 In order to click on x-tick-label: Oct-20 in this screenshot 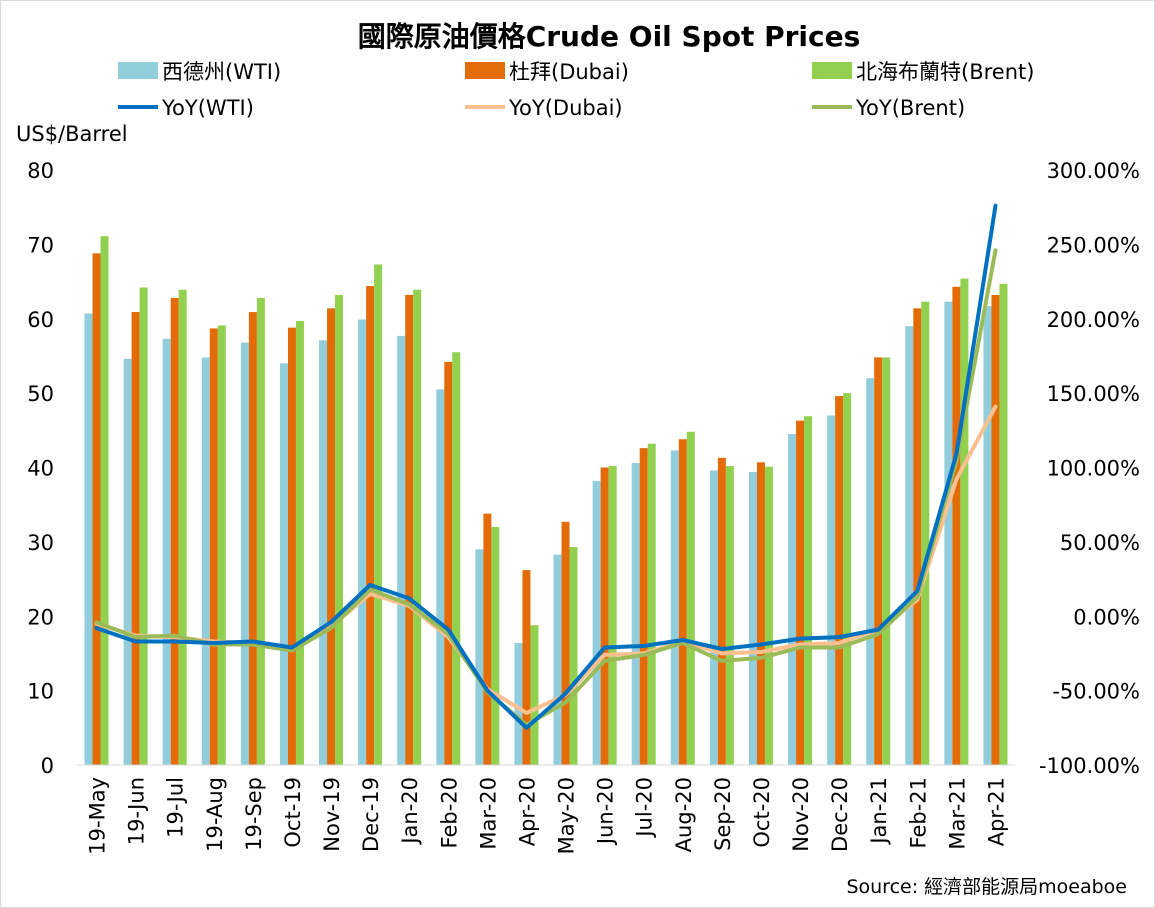, I will do `click(762, 812)`.